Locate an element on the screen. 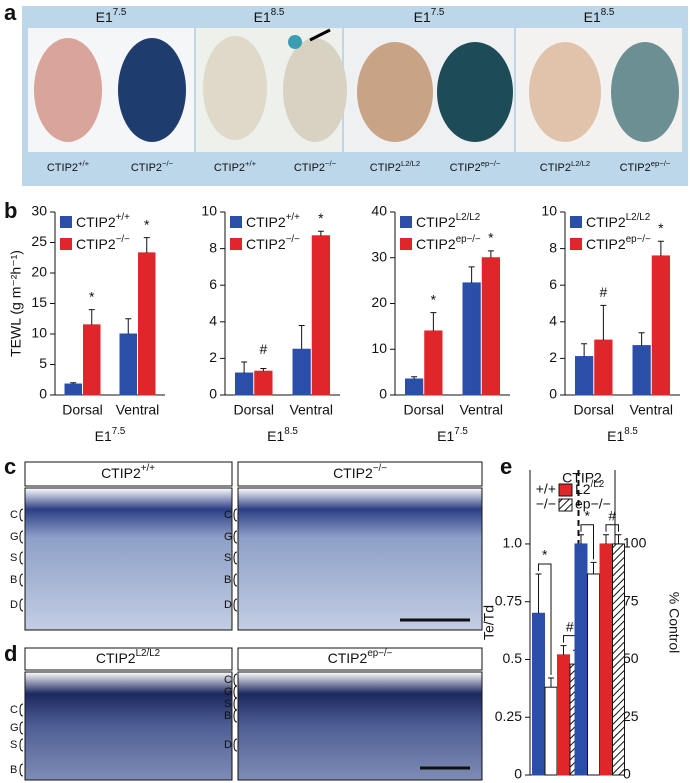  tick-label: 6 is located at coordinates (213, 284).